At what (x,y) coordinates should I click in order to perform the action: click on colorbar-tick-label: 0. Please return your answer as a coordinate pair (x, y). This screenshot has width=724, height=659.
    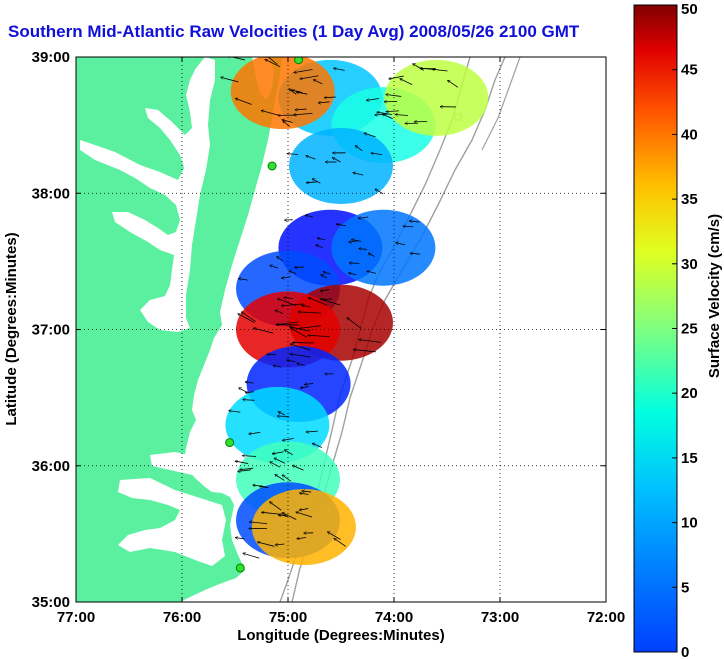
    Looking at the image, I should click on (685, 651).